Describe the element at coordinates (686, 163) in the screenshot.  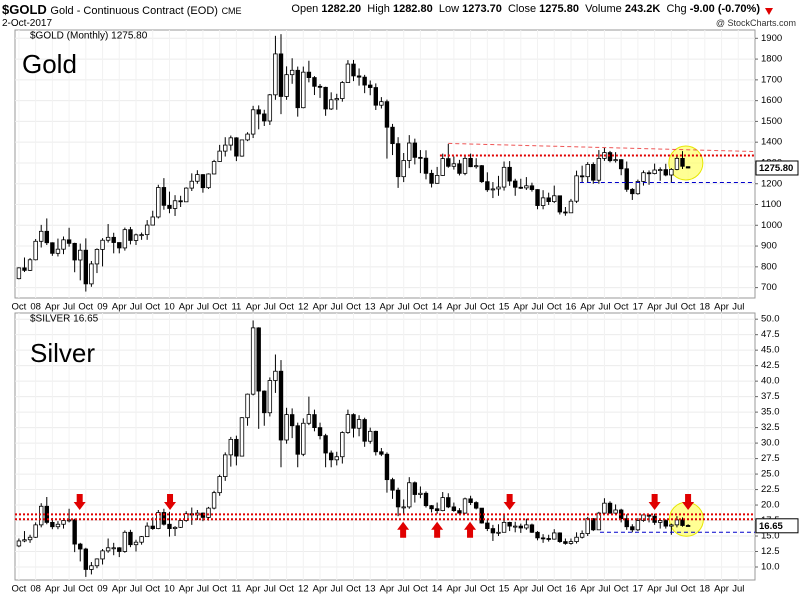
I see `highlight` at that location.